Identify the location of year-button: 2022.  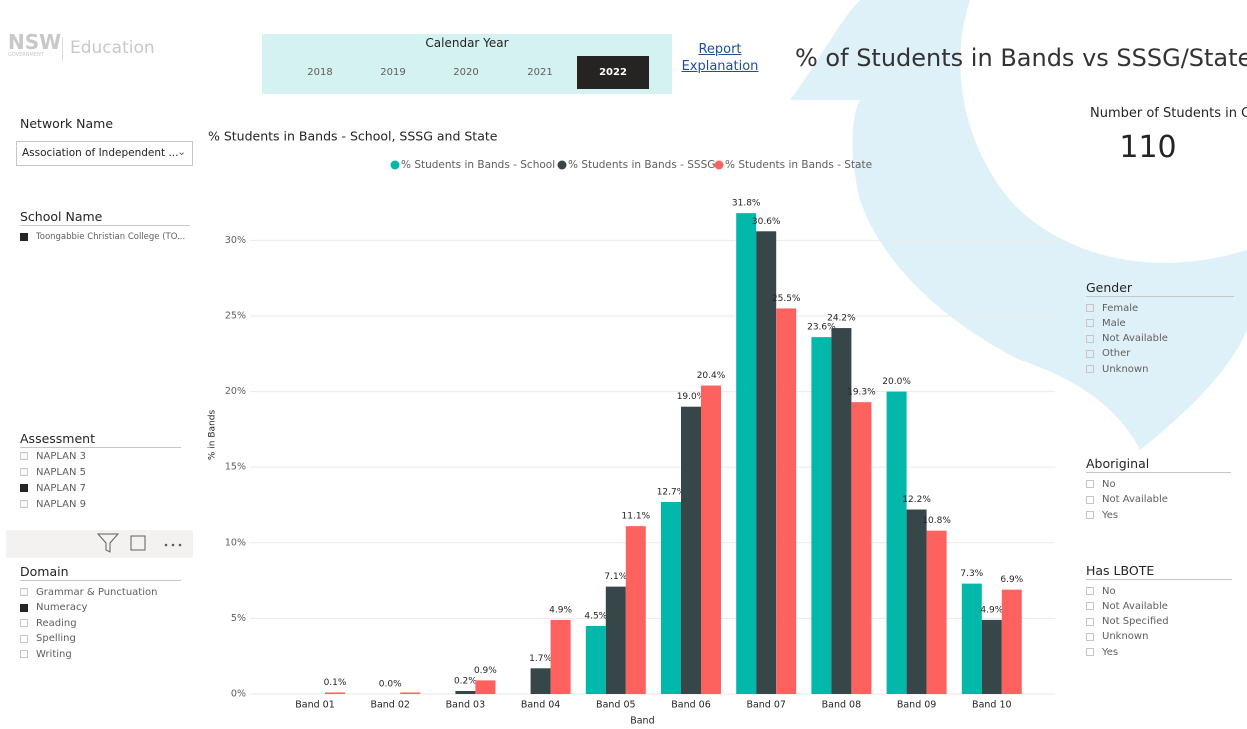
(613, 72).